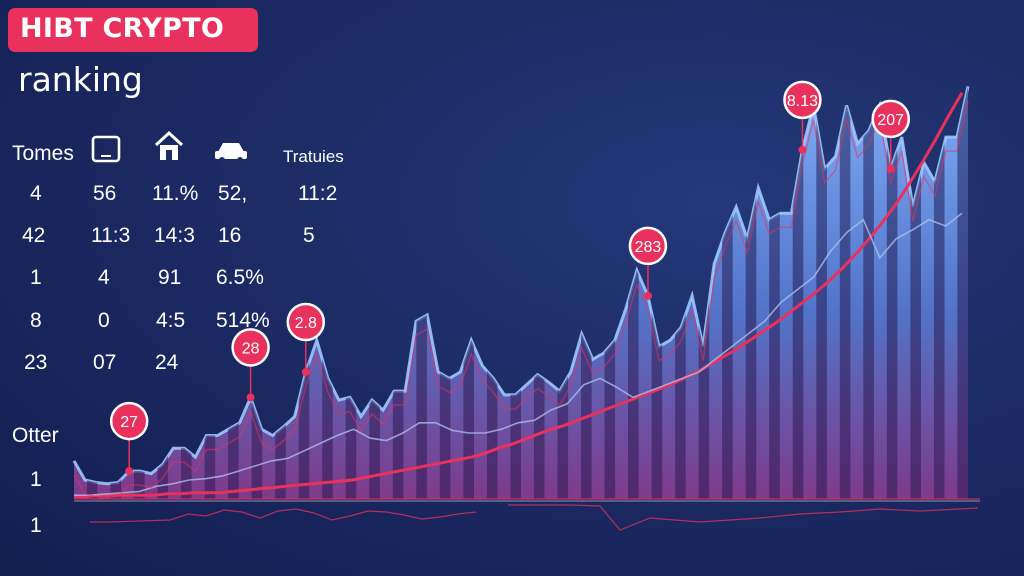  What do you see at coordinates (122, 28) in the screenshot?
I see `title-text: HIBT CRYPTO` at bounding box center [122, 28].